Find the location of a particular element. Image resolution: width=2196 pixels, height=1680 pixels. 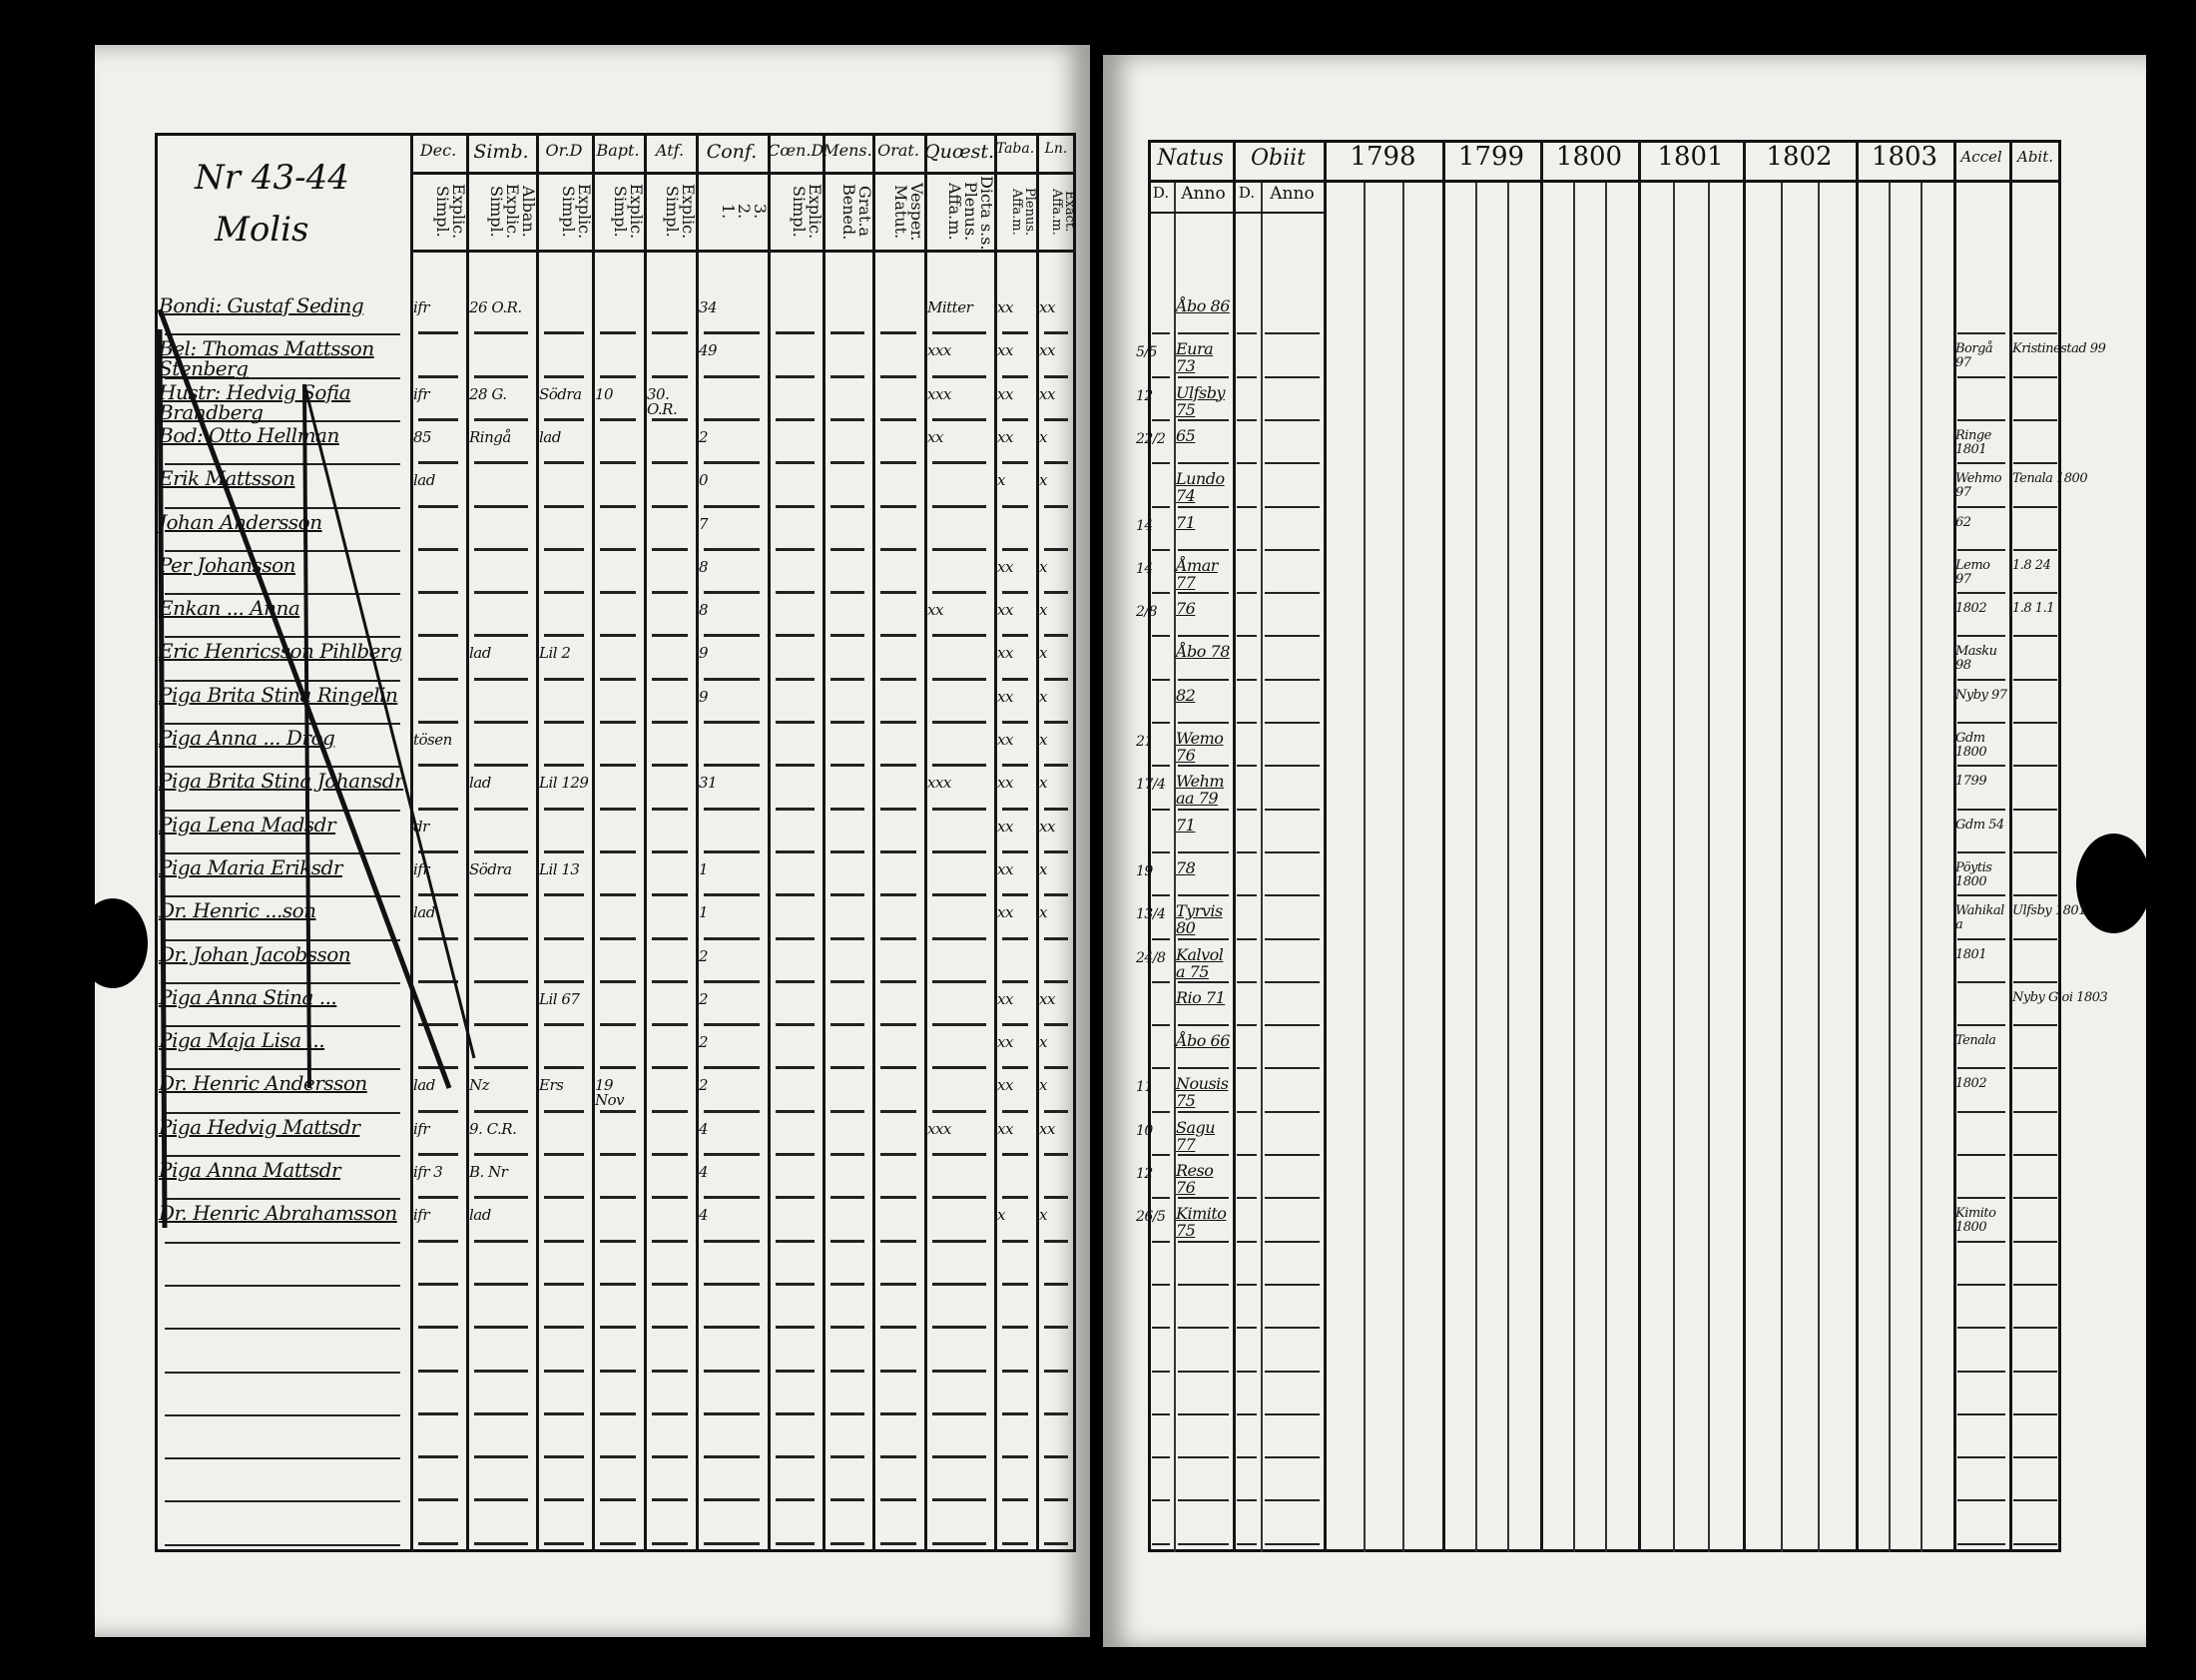

register-entry-value: 85 is located at coordinates (422, 436).